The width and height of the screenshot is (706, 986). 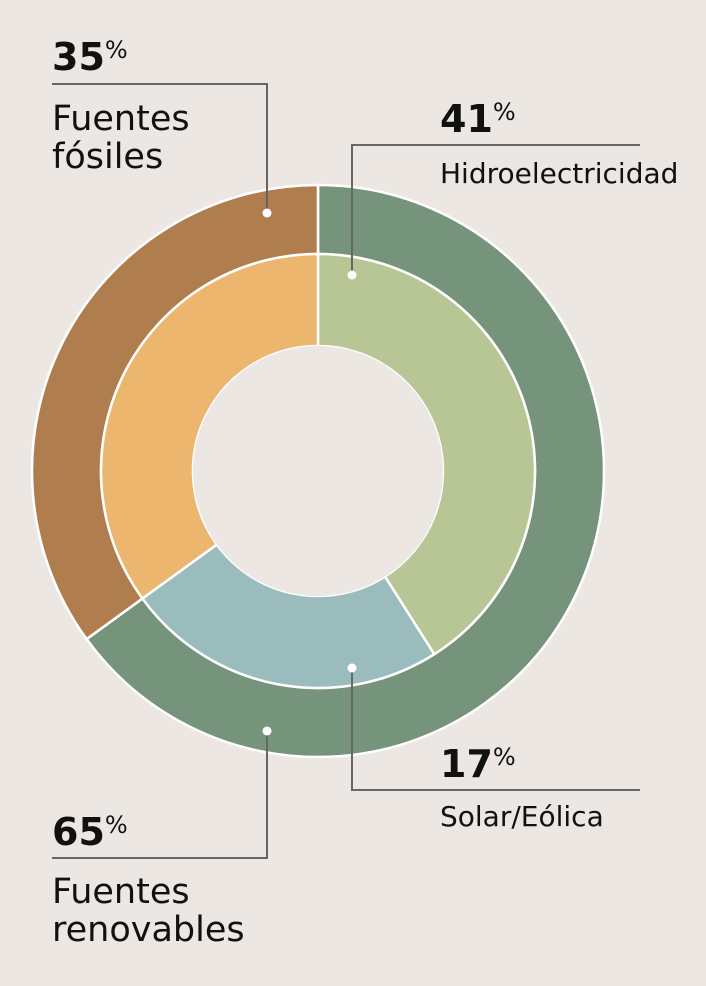 I want to click on fossil-label-line1: Fuentes, so click(x=121, y=119).